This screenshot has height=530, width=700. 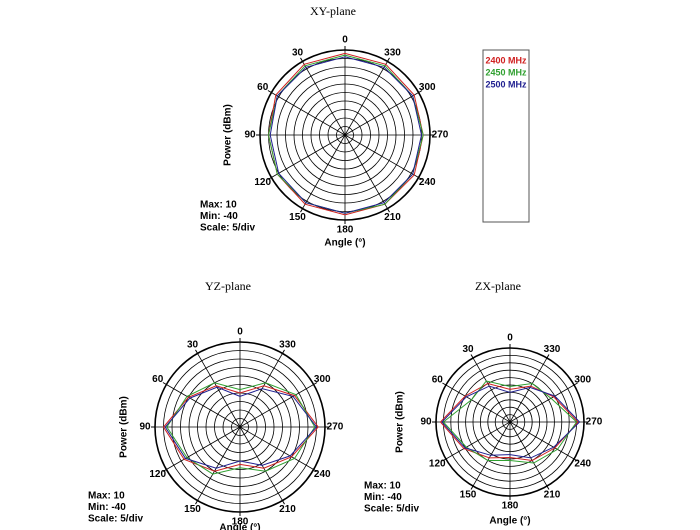 What do you see at coordinates (506, 84) in the screenshot?
I see `legend-entry: 2500 MHz` at bounding box center [506, 84].